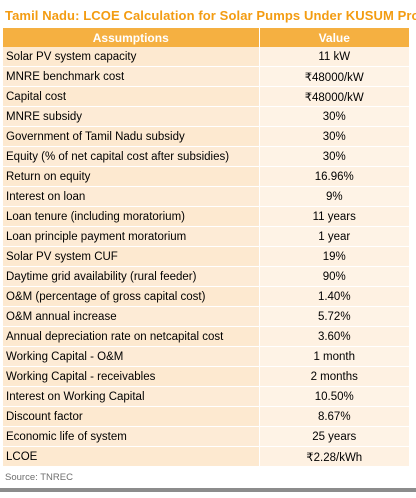 This screenshot has width=416, height=498. Describe the element at coordinates (333, 456) in the screenshot. I see `row-value: ₹2.28/kWh` at that location.